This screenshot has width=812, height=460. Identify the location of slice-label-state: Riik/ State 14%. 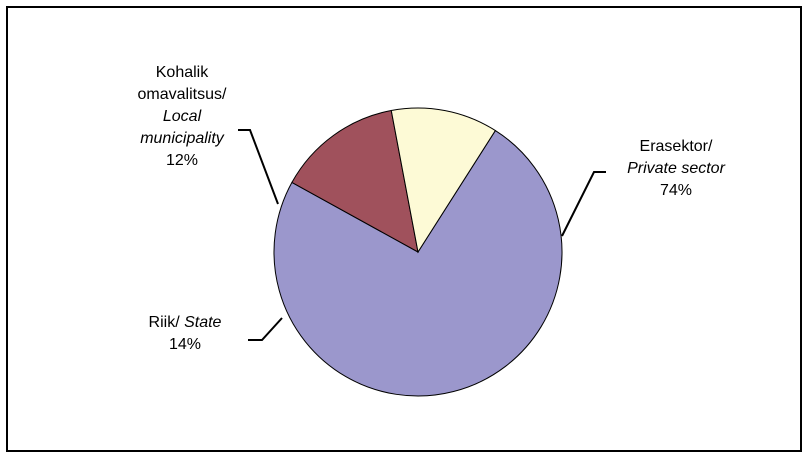
(185, 334).